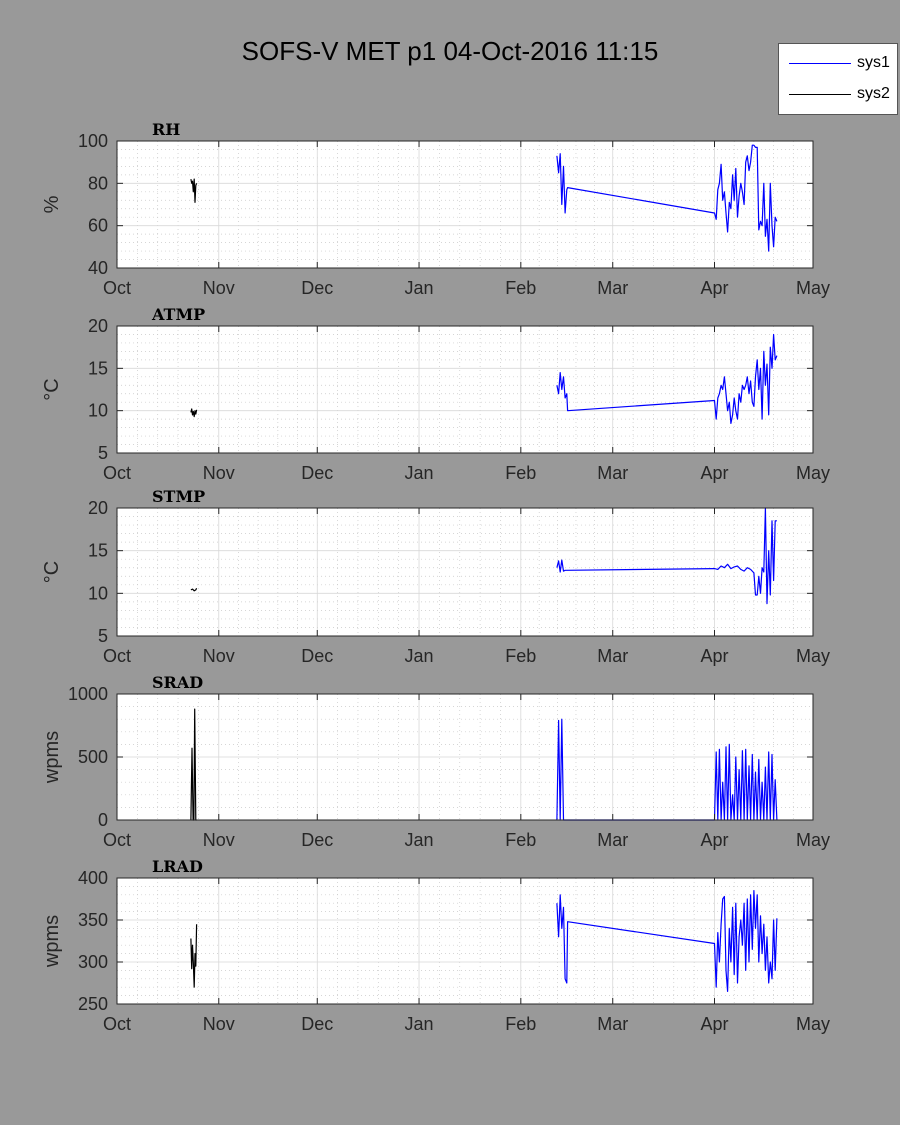 This screenshot has height=1125, width=900. I want to click on panel-5-y-tick-label: 350, so click(93, 920).